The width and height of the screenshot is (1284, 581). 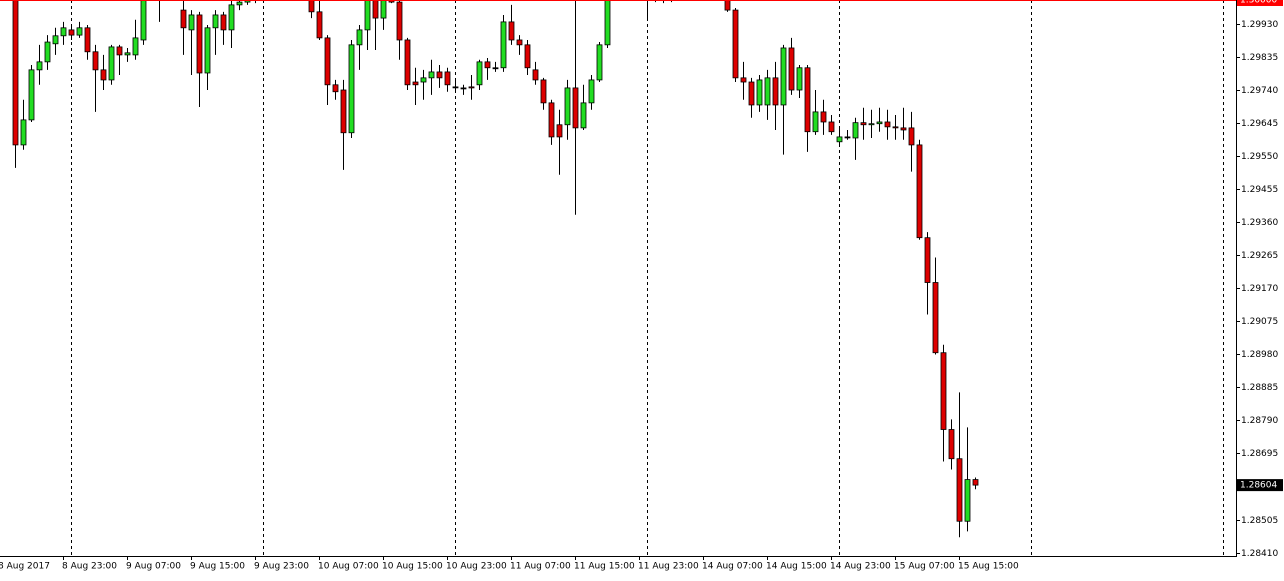 What do you see at coordinates (732, 567) in the screenshot?
I see `x-tick-label: 14 Aug 07:00` at bounding box center [732, 567].